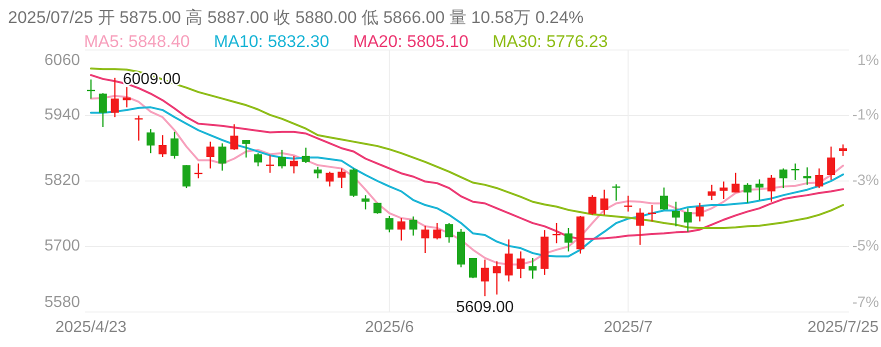  I want to click on y2-tick-label: -1%, so click(865, 115).